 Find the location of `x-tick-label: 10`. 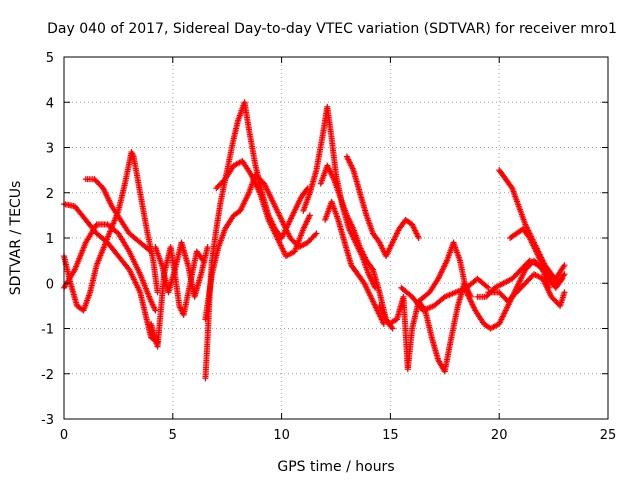

x-tick-label: 10 is located at coordinates (281, 435).